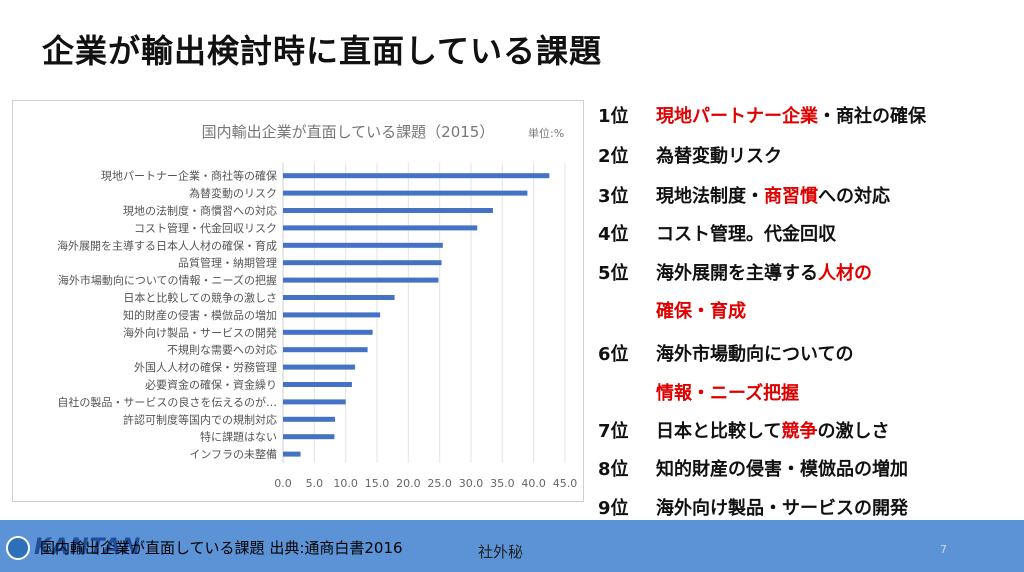  Describe the element at coordinates (167, 245) in the screenshot. I see `category-label: 海外展開を主導する日本人人材の確保・育成` at that location.